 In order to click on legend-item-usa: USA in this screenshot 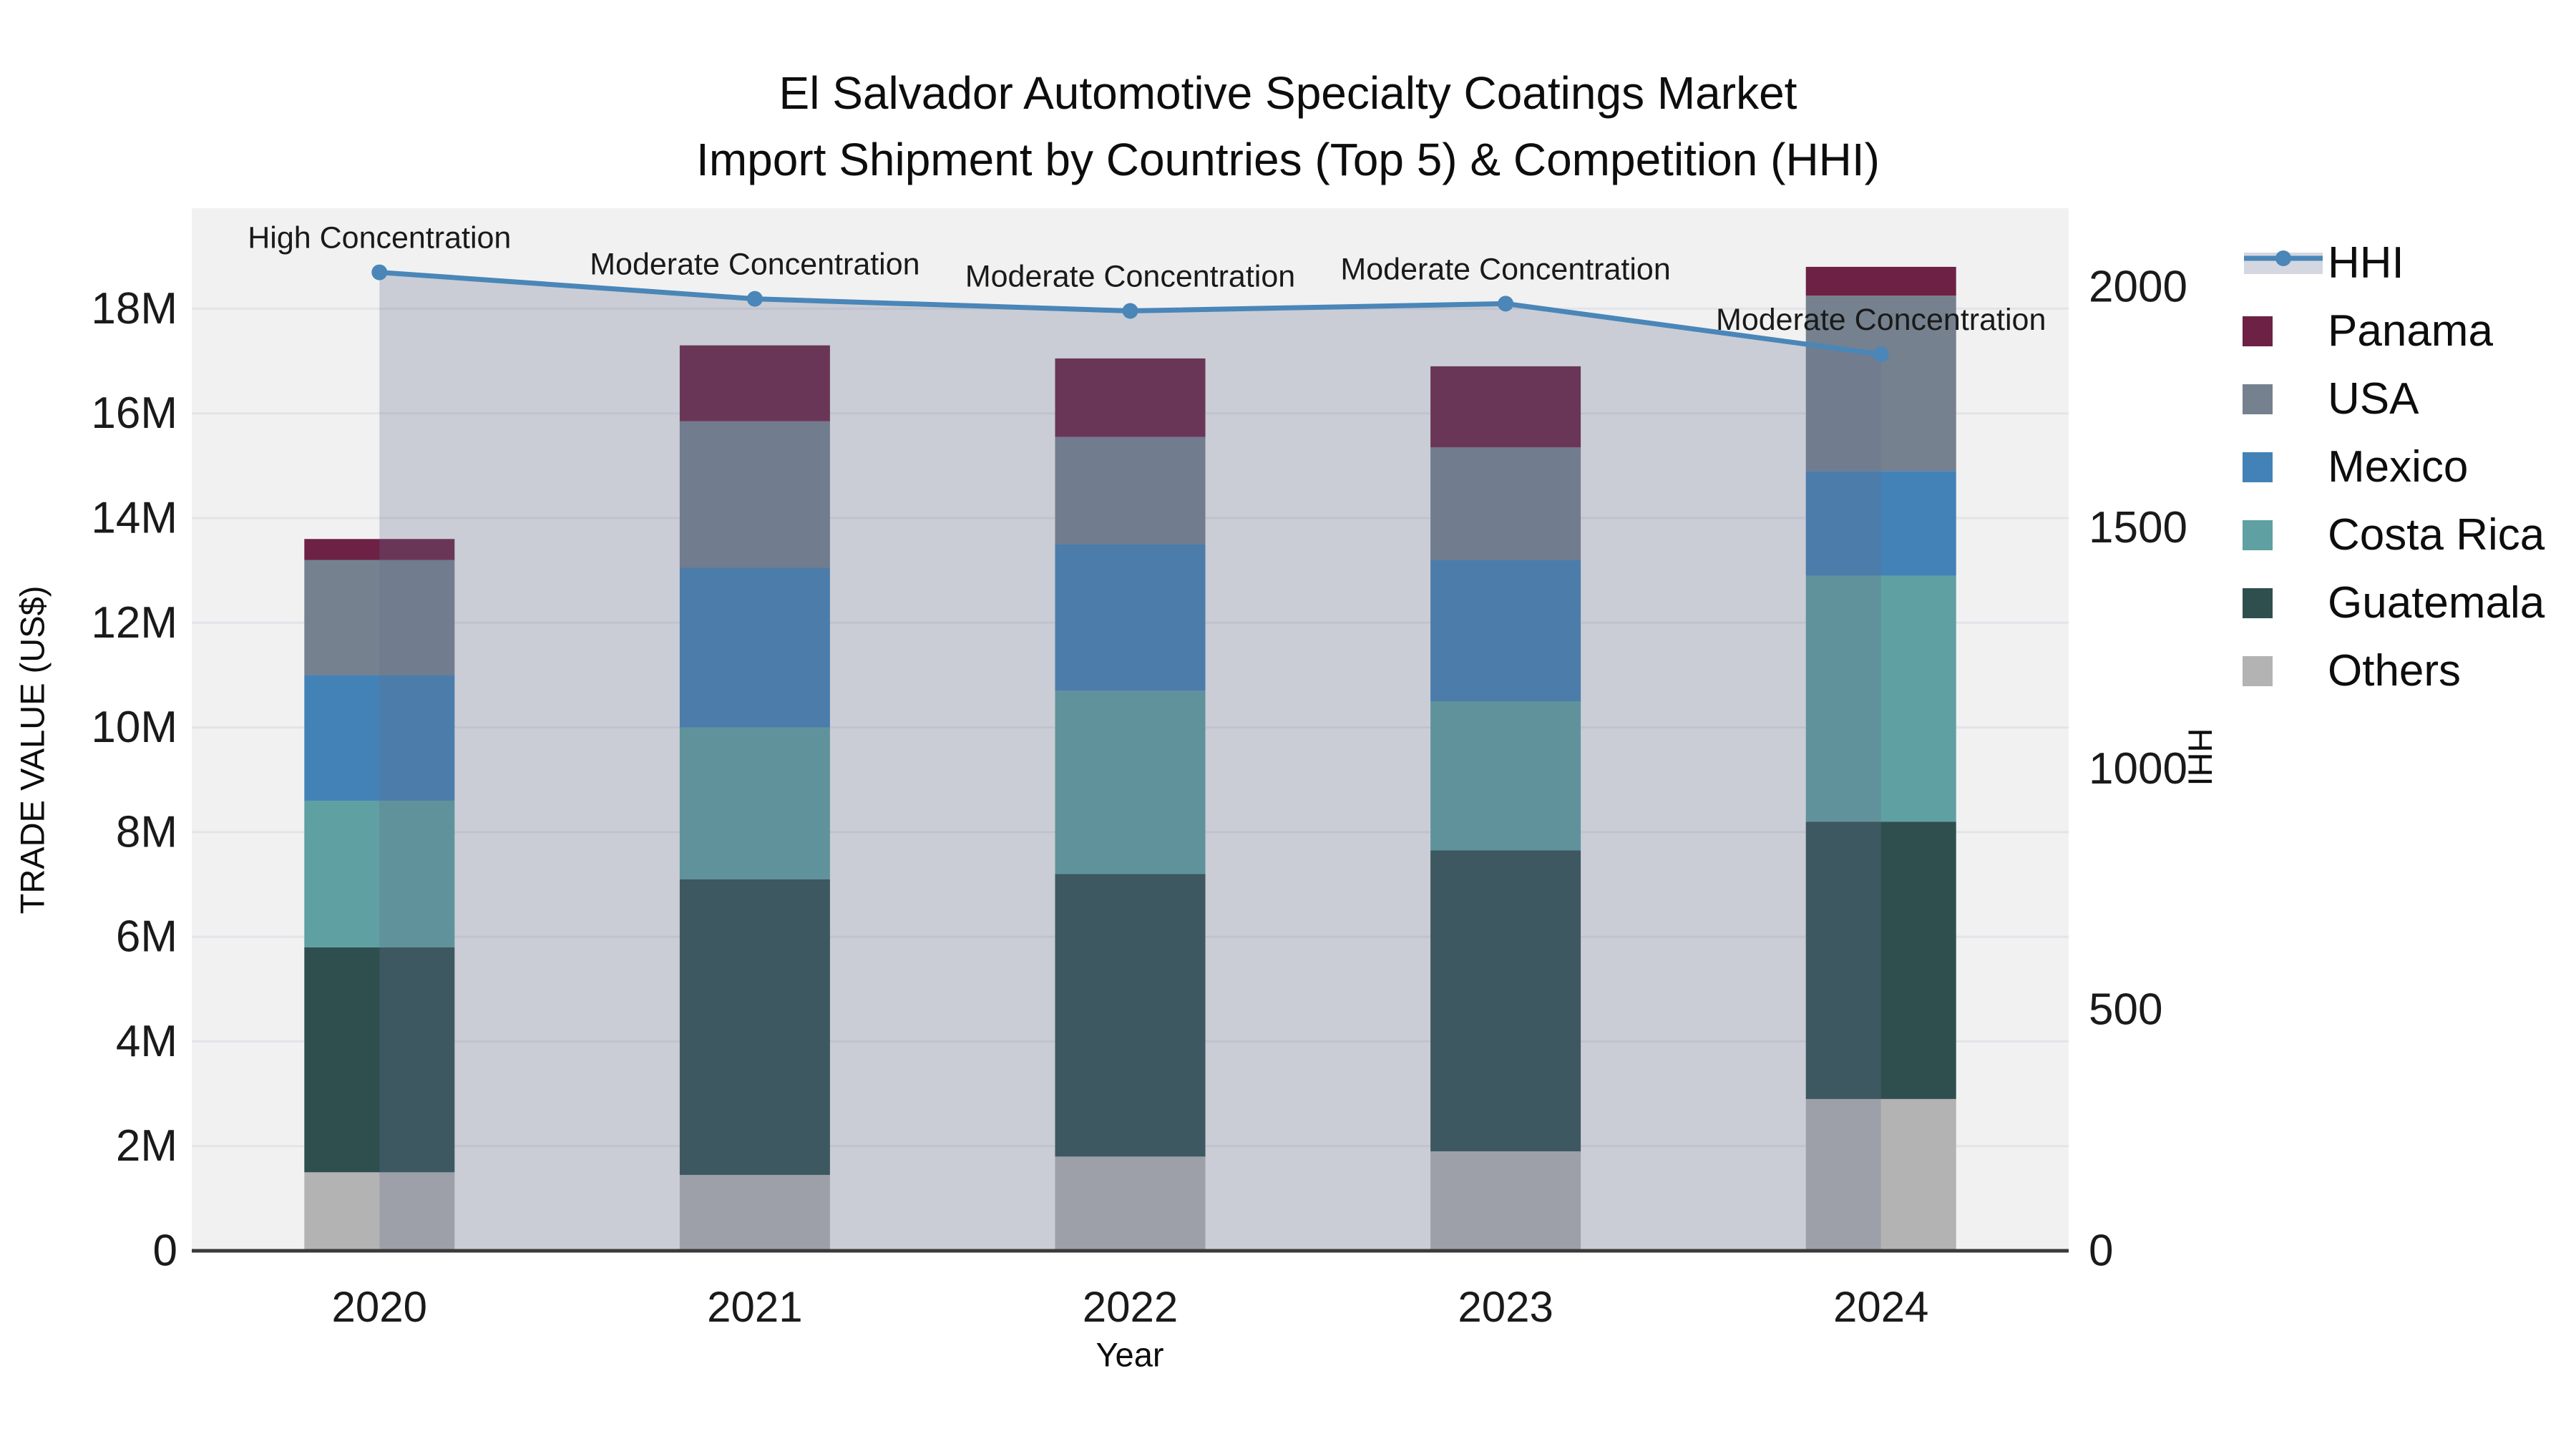, I will do `click(2389, 399)`.